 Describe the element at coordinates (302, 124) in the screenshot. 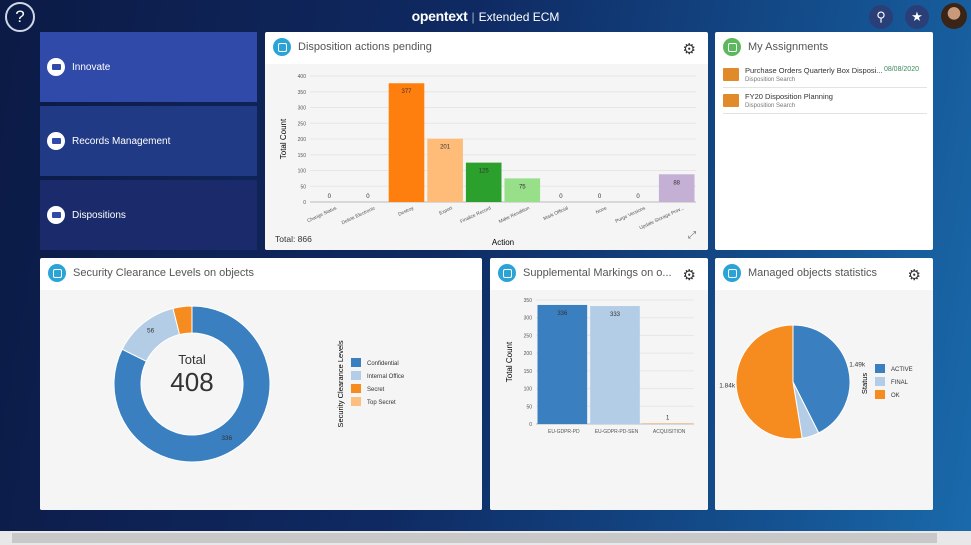

I see `y-tick-label: 250` at that location.